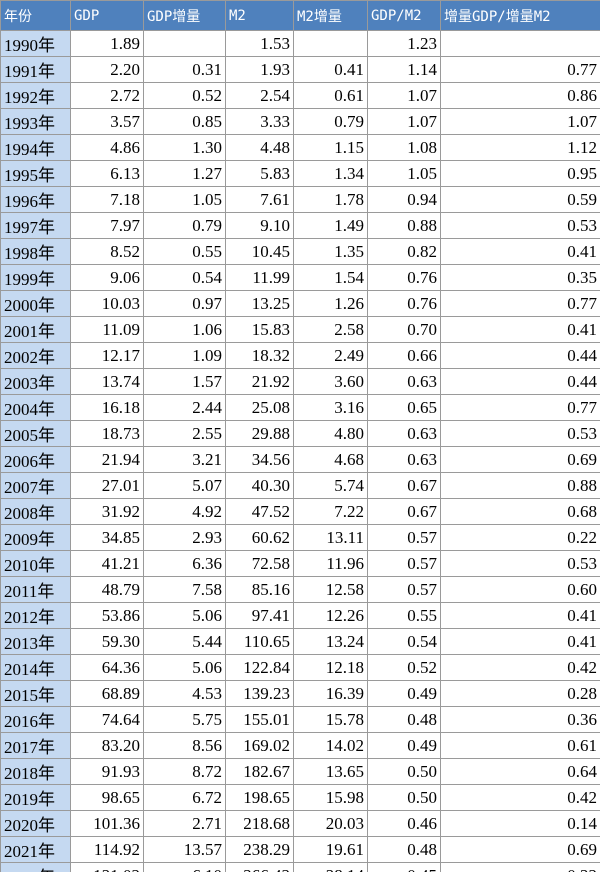  Describe the element at coordinates (259, 407) in the screenshot. I see `value-cell: 25.08` at that location.